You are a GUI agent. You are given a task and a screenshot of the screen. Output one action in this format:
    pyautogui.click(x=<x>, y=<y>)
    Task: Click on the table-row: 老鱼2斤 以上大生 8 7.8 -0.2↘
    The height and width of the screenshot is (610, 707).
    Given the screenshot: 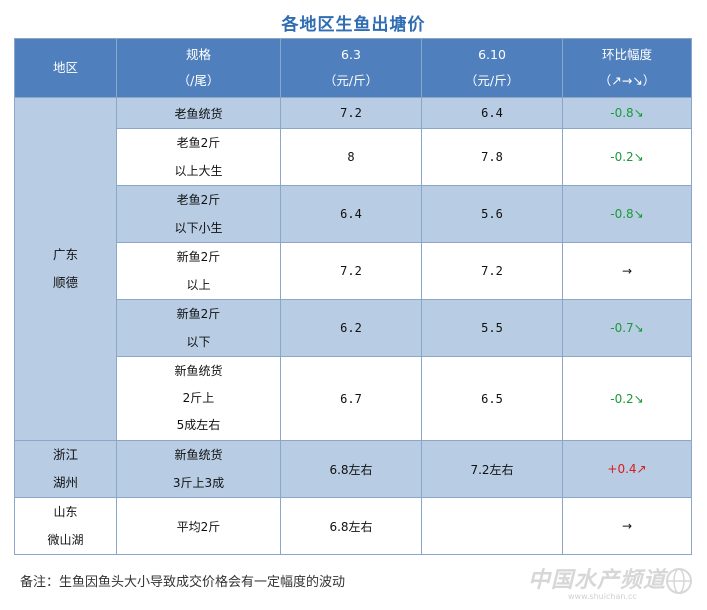 What is the action you would take?
    pyautogui.click(x=353, y=157)
    